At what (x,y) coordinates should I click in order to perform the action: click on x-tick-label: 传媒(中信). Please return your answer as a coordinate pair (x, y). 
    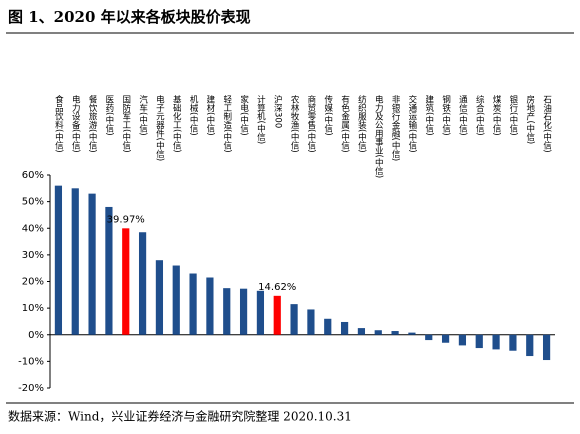
    Looking at the image, I should click on (328, 114).